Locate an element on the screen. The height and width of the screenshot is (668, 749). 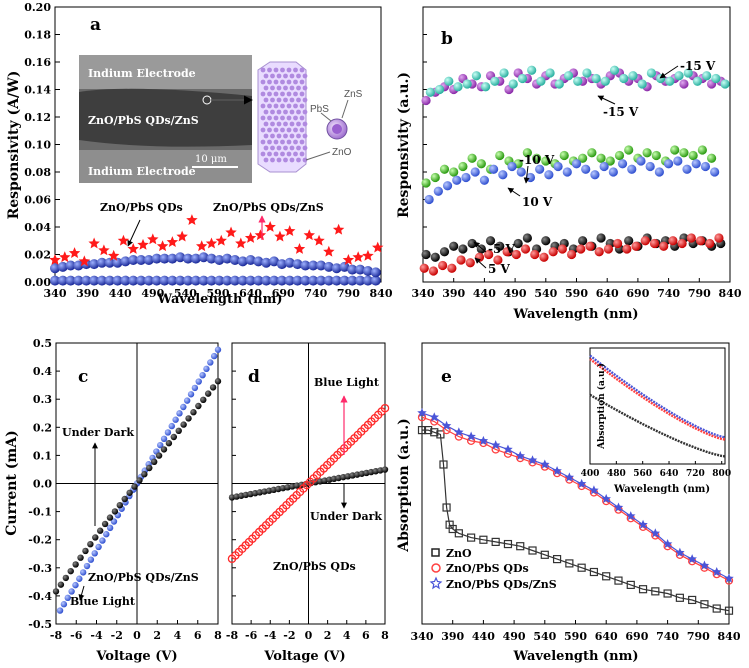
panel-e-legend: ZnO ZnO/PbS QDs ZnO/PbS QDs/ZnS is located at coordinates (493, 569).